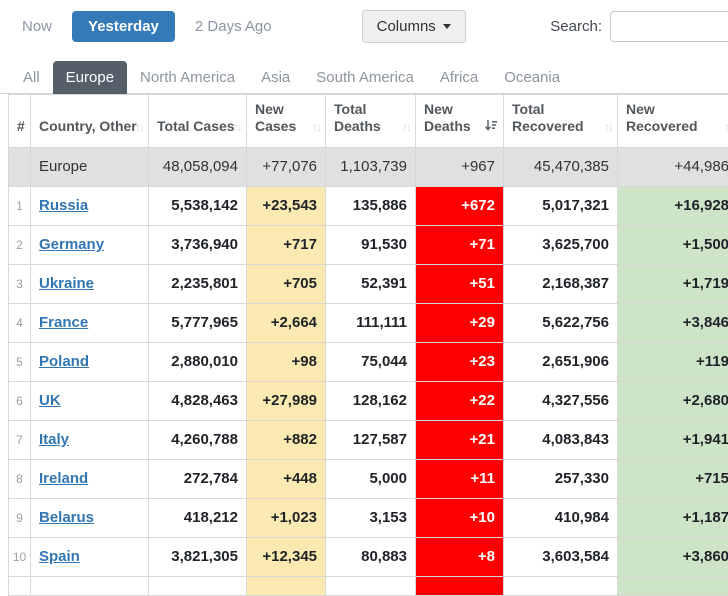 This screenshot has height=596, width=728. Describe the element at coordinates (90, 362) in the screenshot. I see `country-cell: Poland` at that location.